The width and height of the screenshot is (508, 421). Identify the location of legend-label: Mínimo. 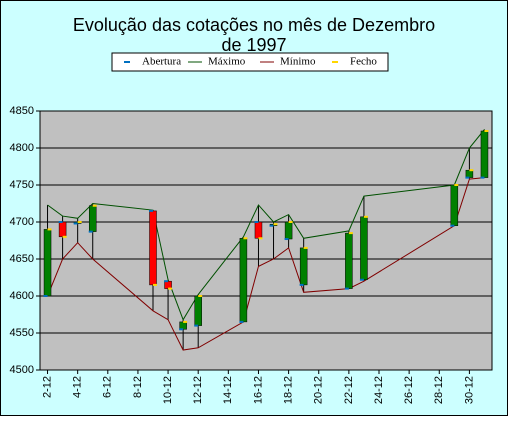
(298, 62).